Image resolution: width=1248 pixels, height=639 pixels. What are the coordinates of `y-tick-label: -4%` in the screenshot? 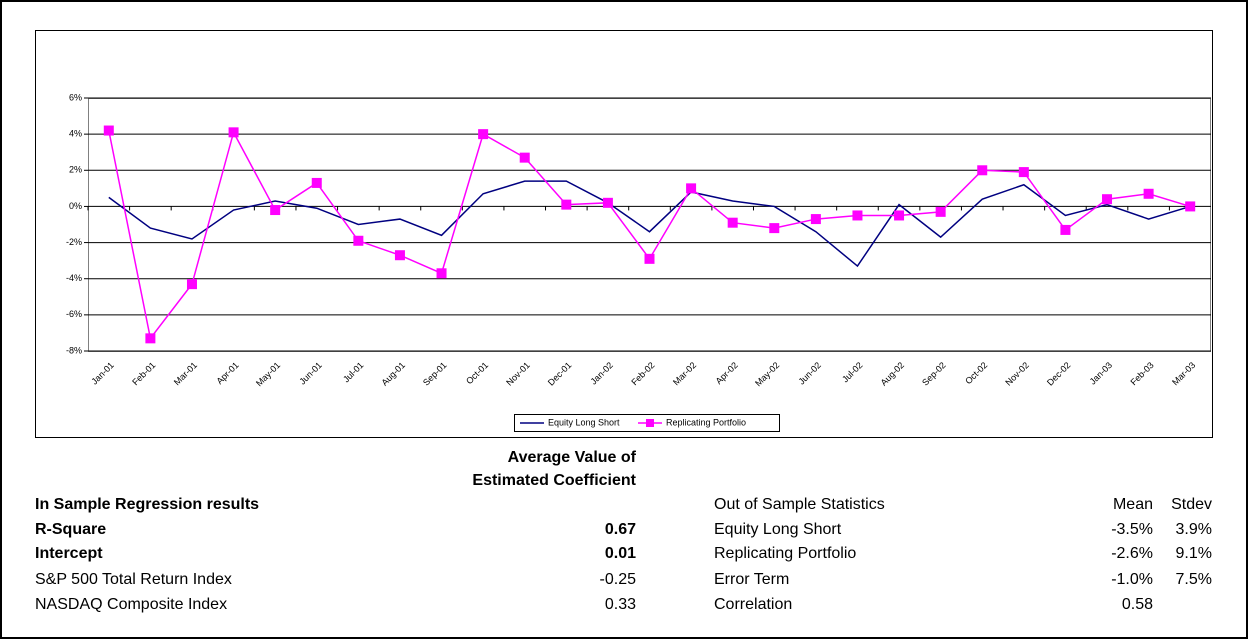 It's located at (74, 278).